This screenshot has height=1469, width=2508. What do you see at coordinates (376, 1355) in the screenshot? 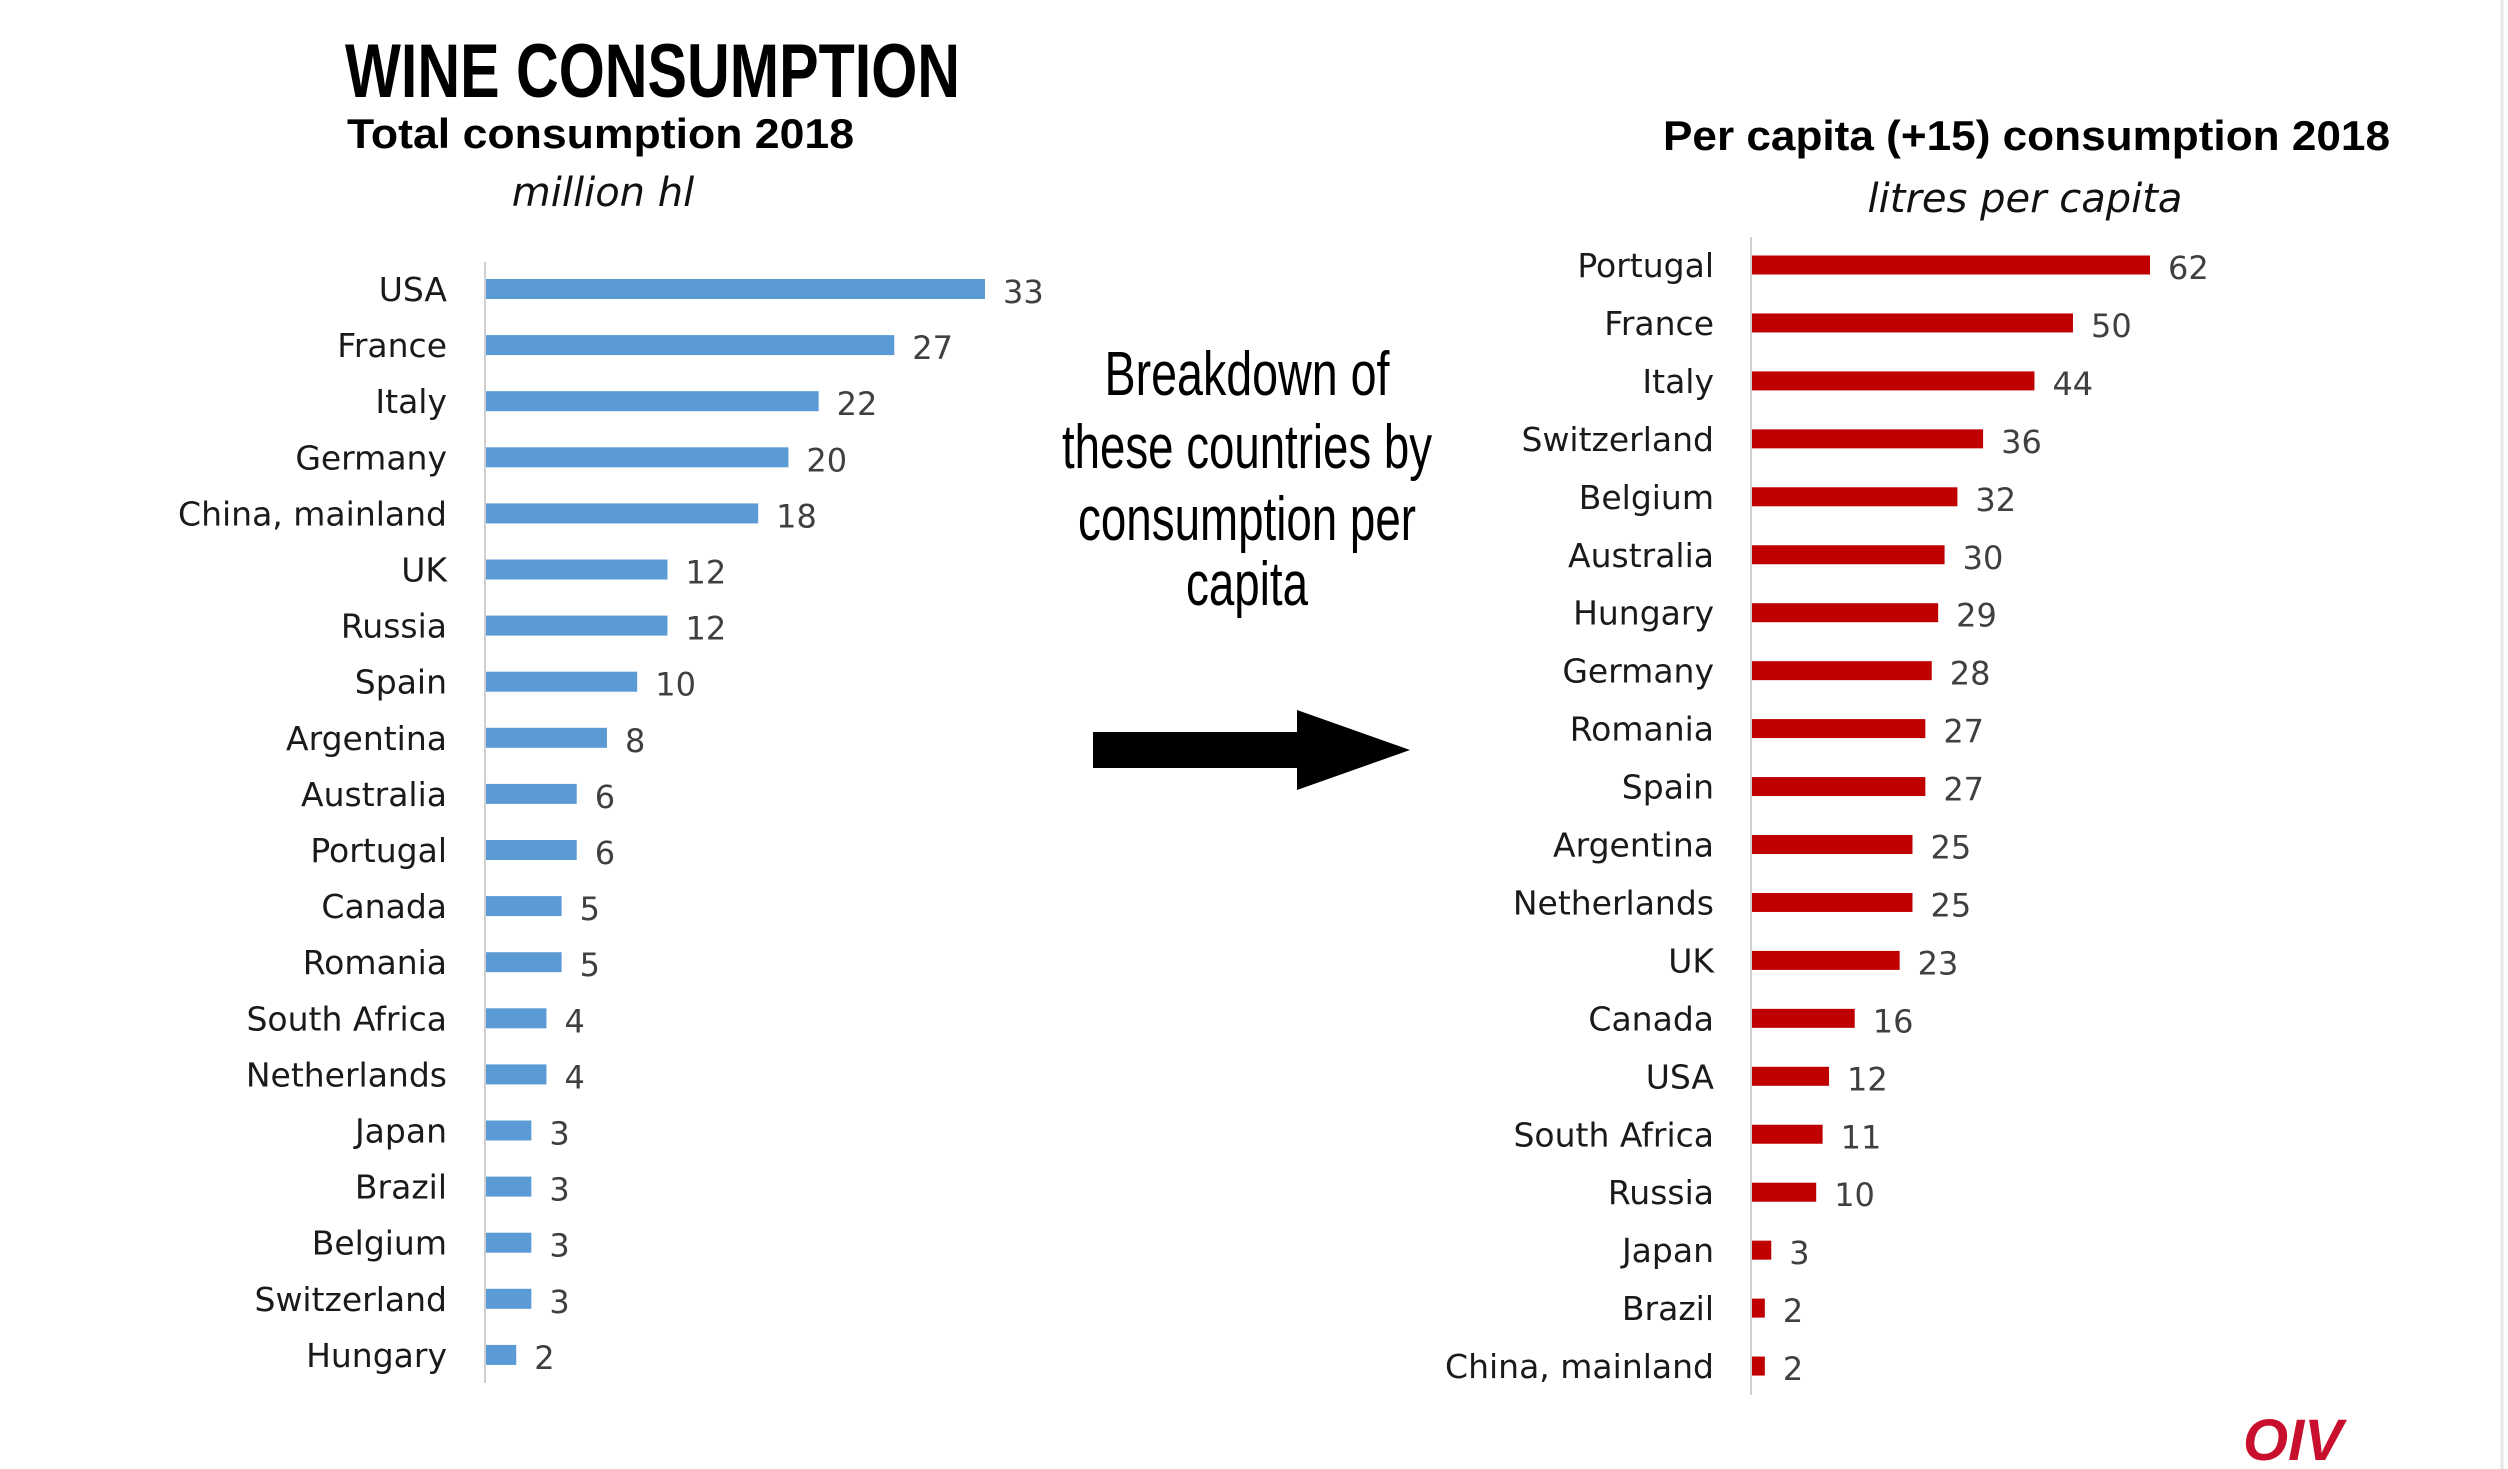
I see `total-category-label: Hungary` at bounding box center [376, 1355].